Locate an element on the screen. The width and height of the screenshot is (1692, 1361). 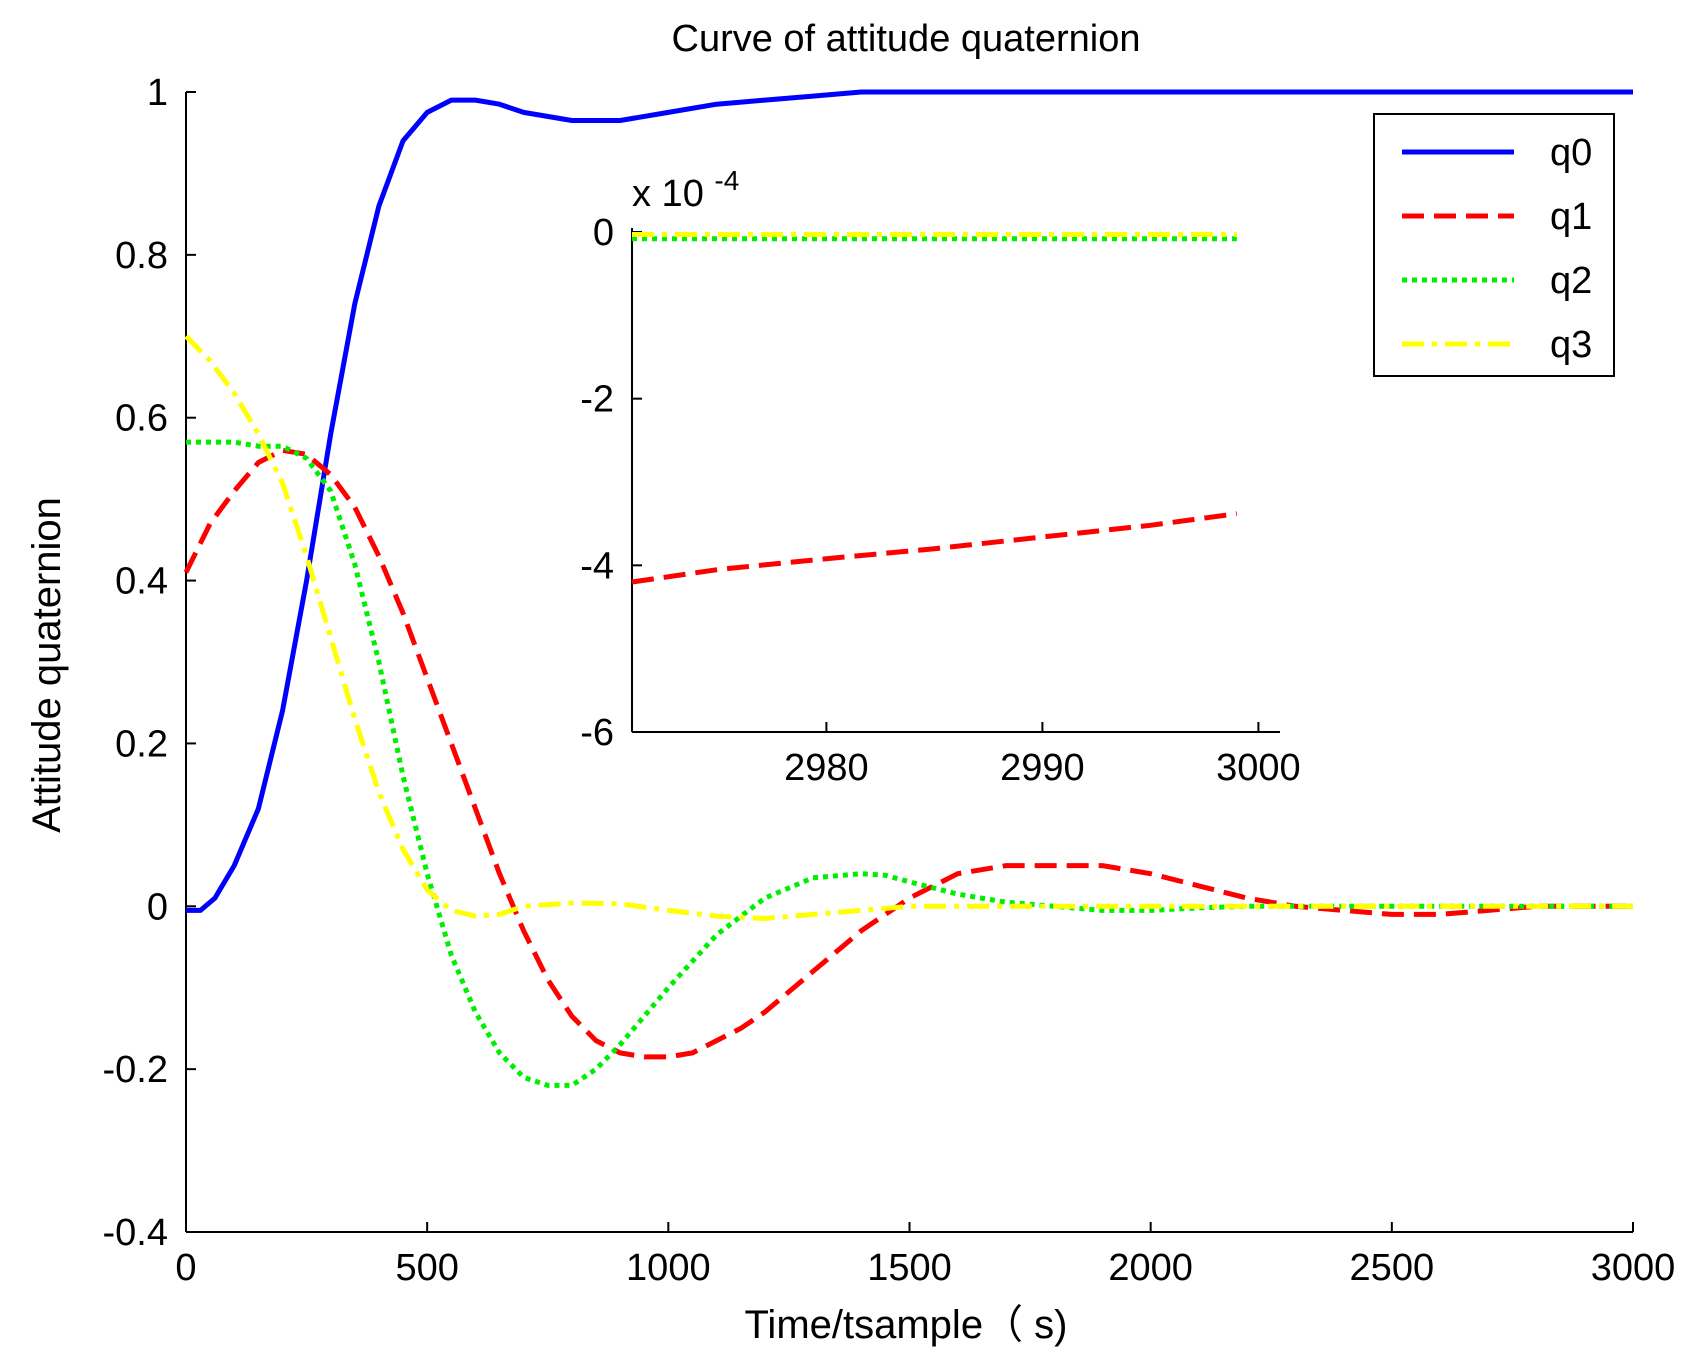
legend-box is located at coordinates (1494, 245).